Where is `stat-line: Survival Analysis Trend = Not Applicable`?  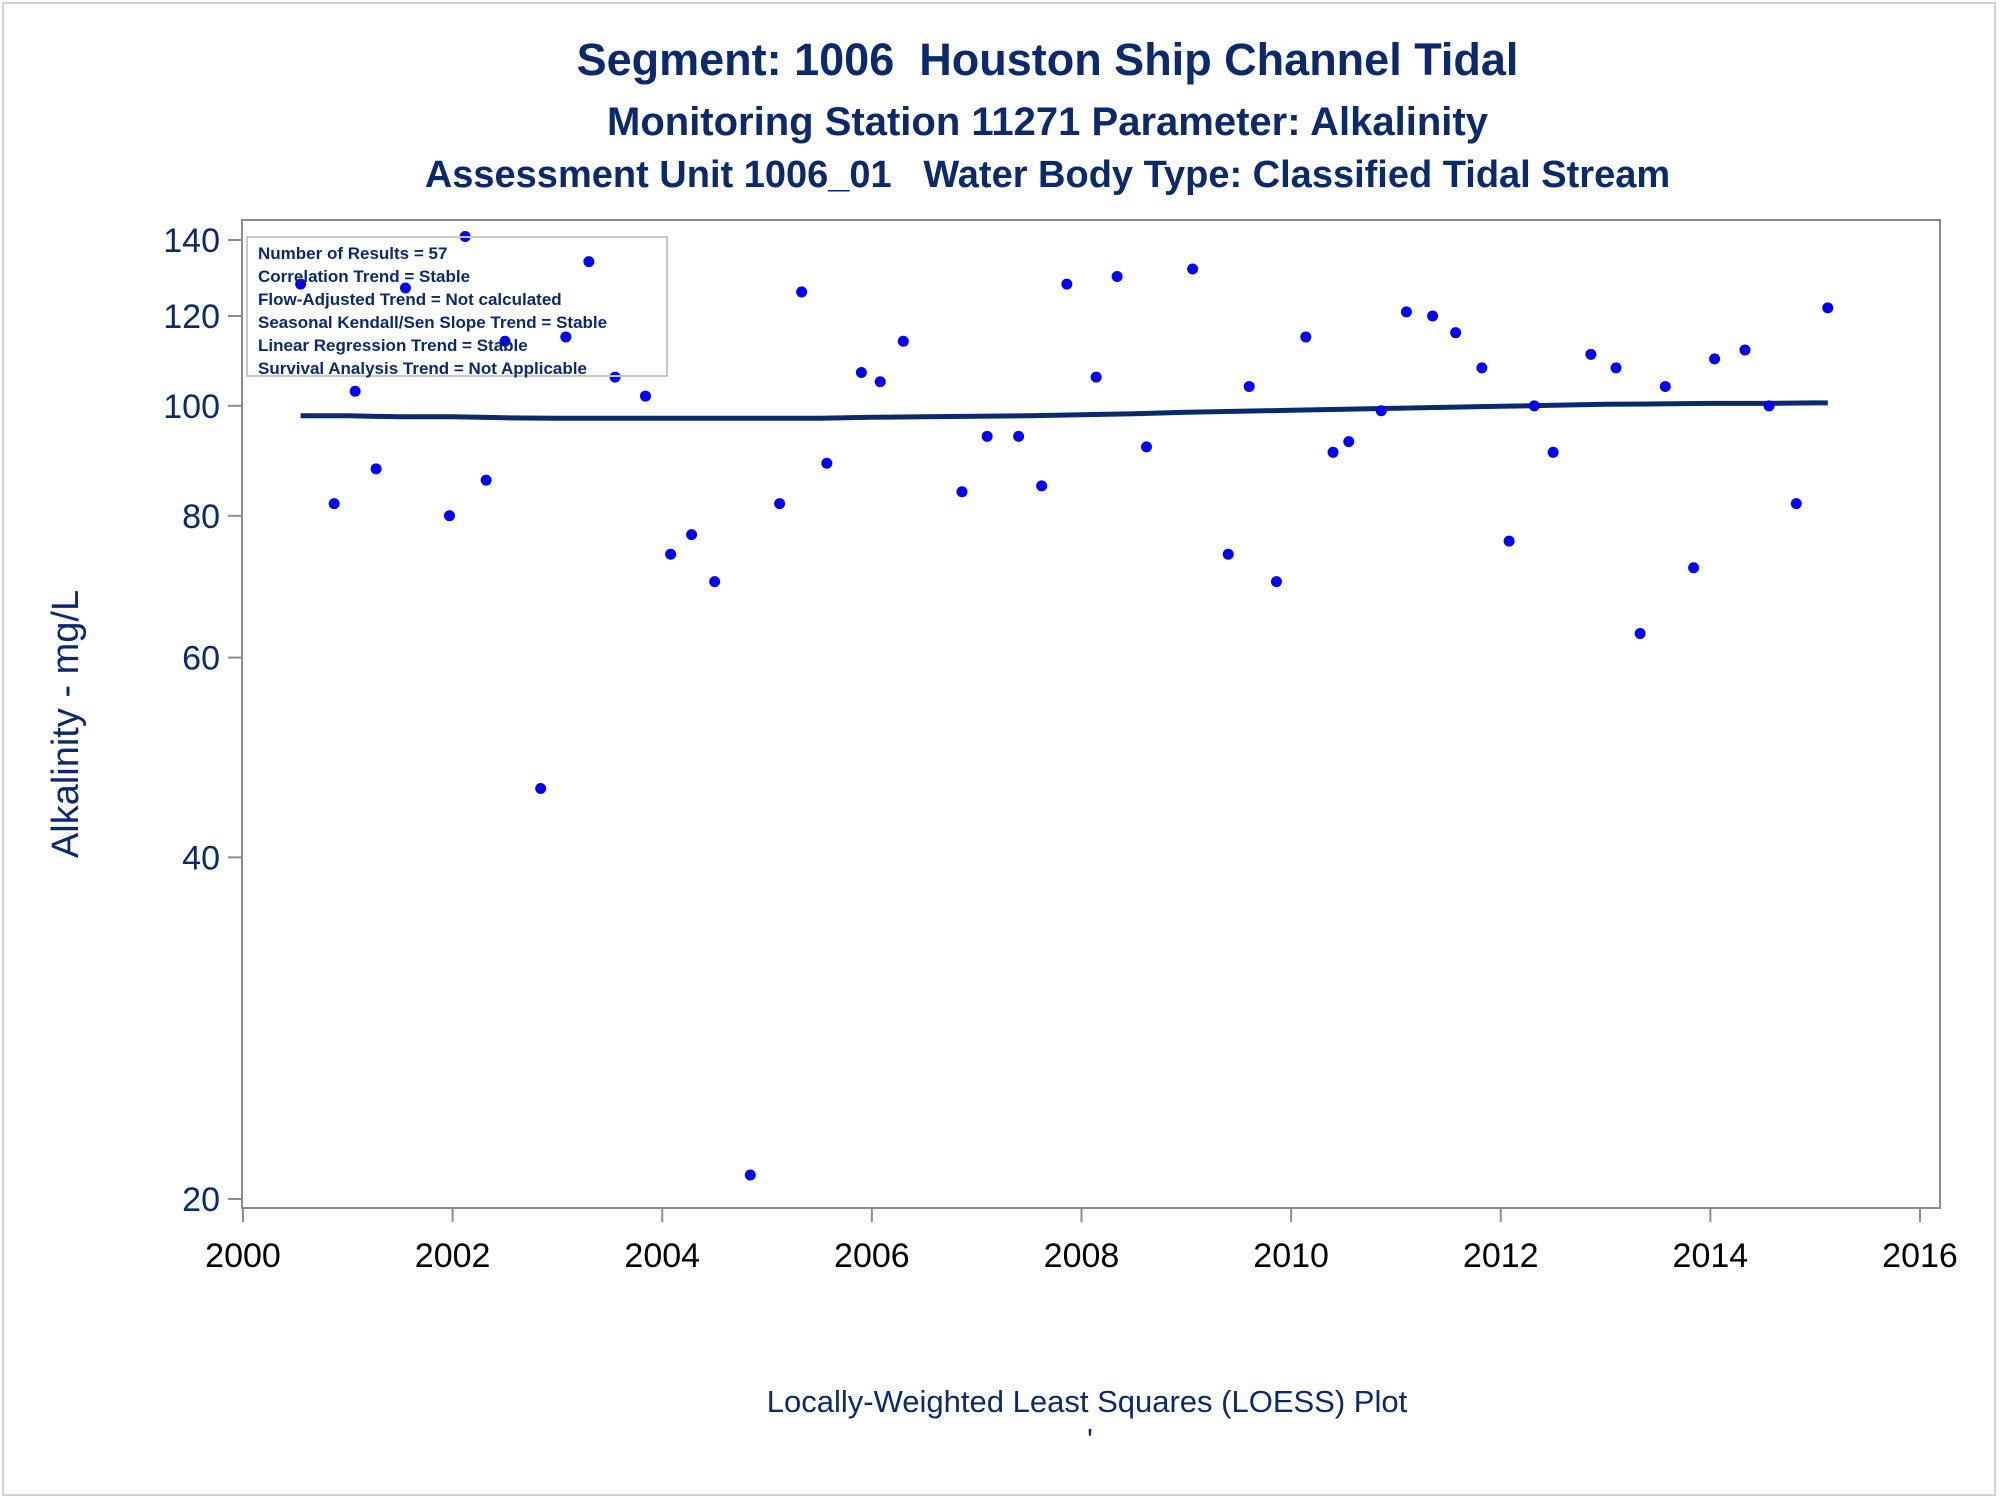
stat-line: Survival Analysis Trend = Not Applicable is located at coordinates (422, 368).